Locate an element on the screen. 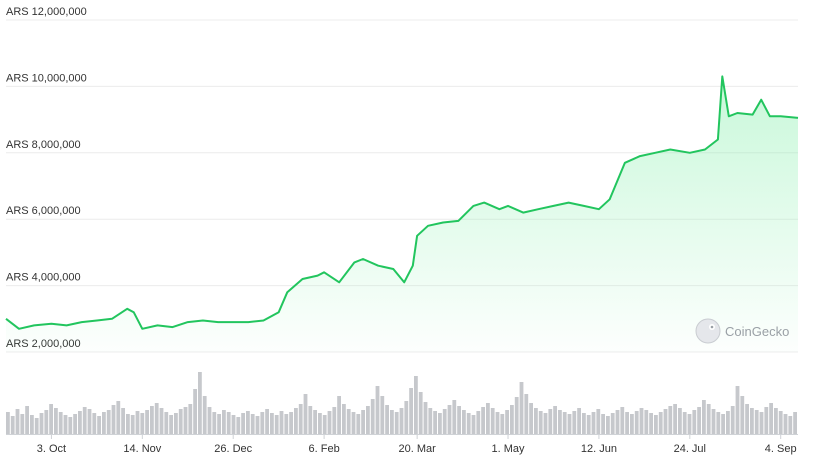  y-tick-label: ARS 12,000,000 is located at coordinates (46, 12).